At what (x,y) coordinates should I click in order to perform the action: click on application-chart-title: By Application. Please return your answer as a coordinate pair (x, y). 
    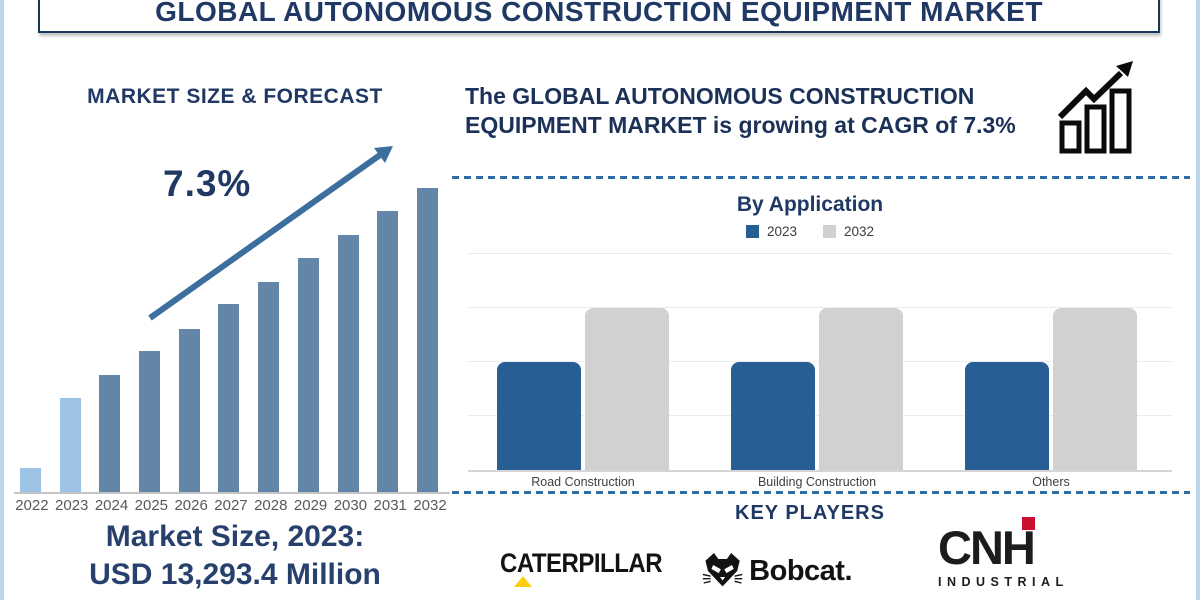
    Looking at the image, I should click on (810, 204).